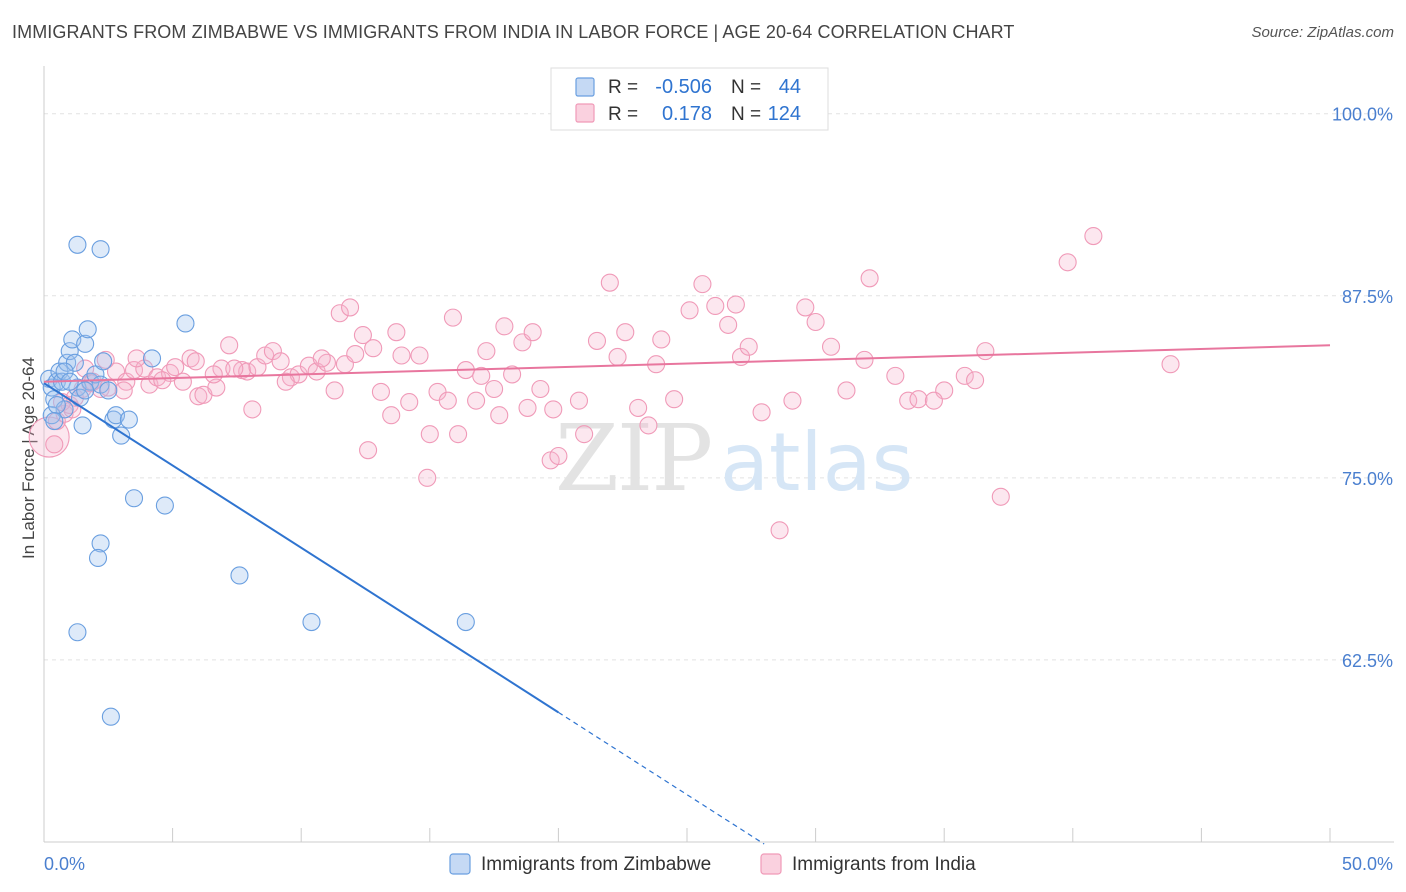 The width and height of the screenshot is (1406, 892). Describe the element at coordinates (585, 87) in the screenshot. I see `stats-legend-swatch-zimbabwe` at that location.